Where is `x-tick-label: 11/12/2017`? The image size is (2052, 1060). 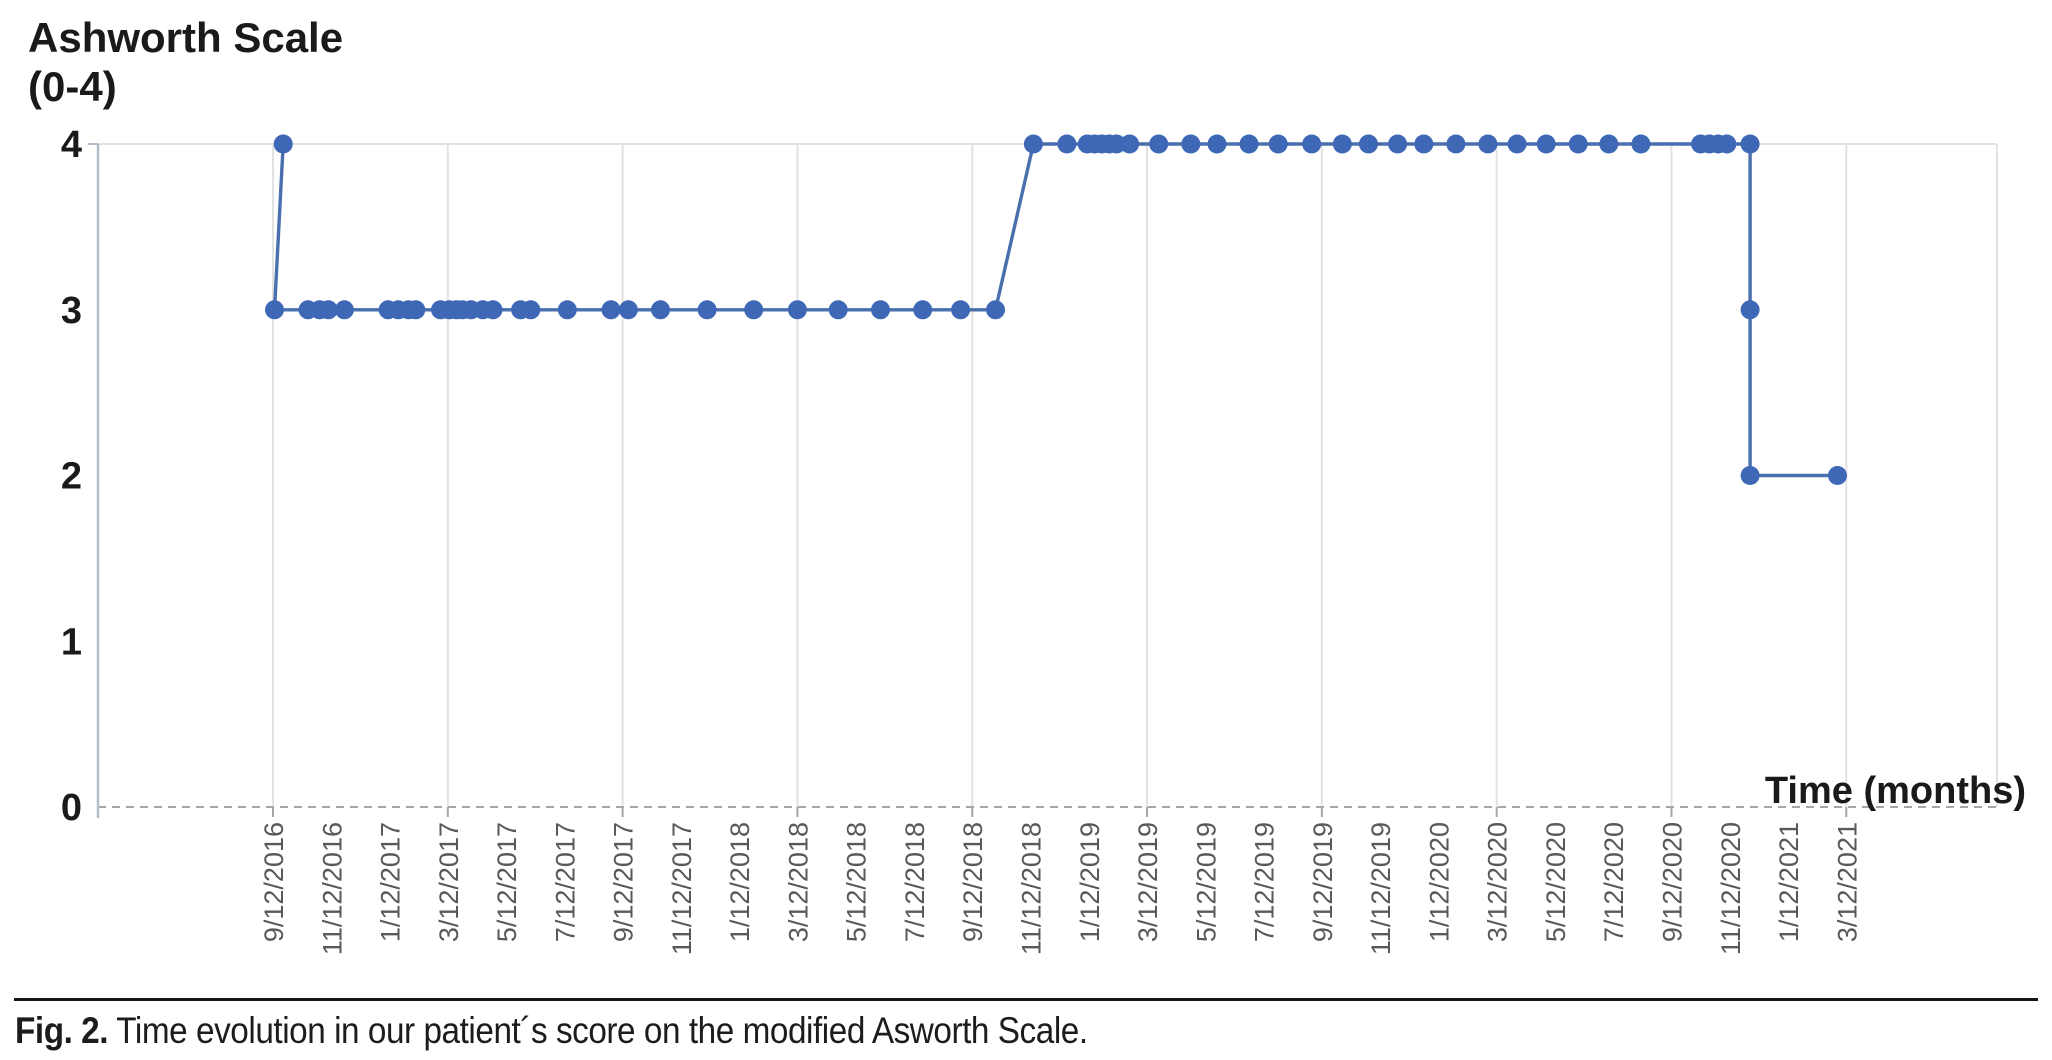
x-tick-label: 11/12/2017 is located at coordinates (682, 888).